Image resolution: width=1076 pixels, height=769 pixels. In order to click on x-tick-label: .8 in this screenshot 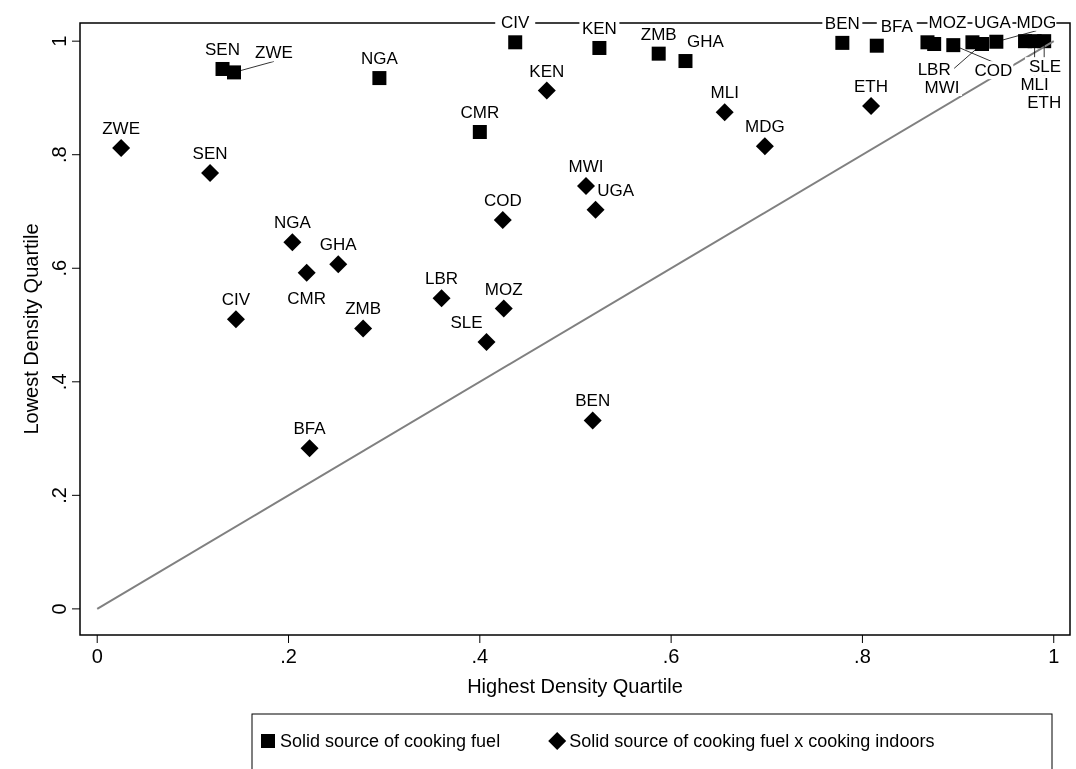, I will do `click(862, 656)`.